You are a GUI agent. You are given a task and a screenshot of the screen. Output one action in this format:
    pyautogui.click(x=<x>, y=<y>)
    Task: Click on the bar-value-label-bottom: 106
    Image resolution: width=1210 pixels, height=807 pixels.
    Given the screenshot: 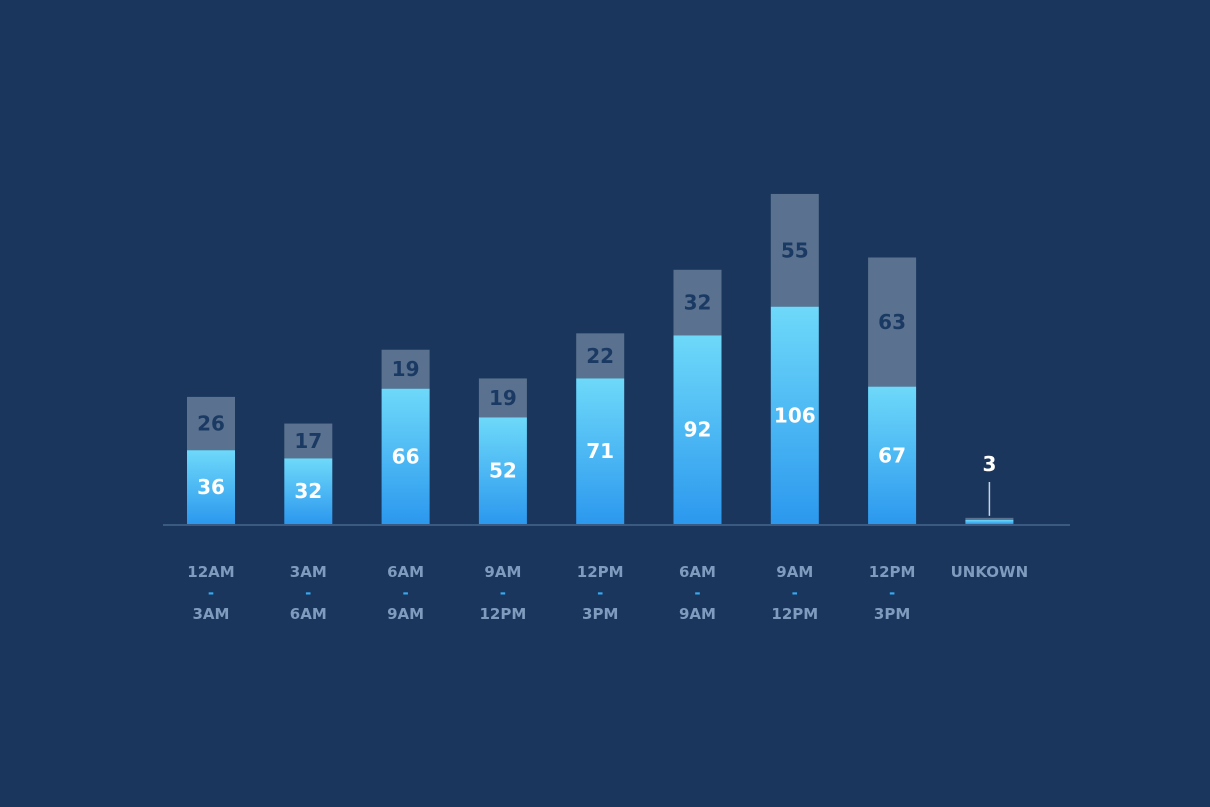 What is the action you would take?
    pyautogui.click(x=795, y=415)
    